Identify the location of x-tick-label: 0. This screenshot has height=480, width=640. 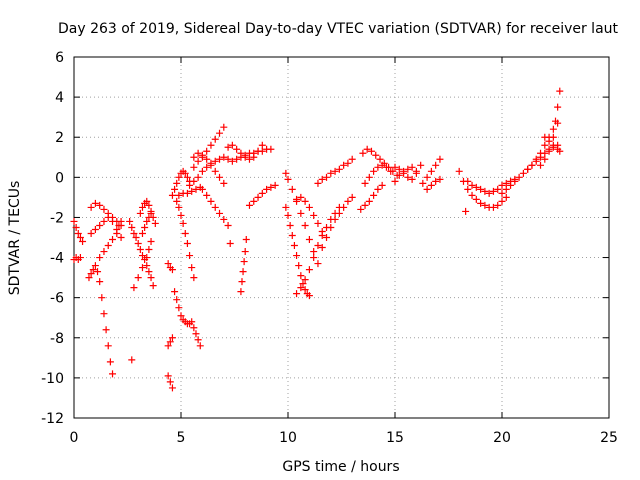
(74, 438).